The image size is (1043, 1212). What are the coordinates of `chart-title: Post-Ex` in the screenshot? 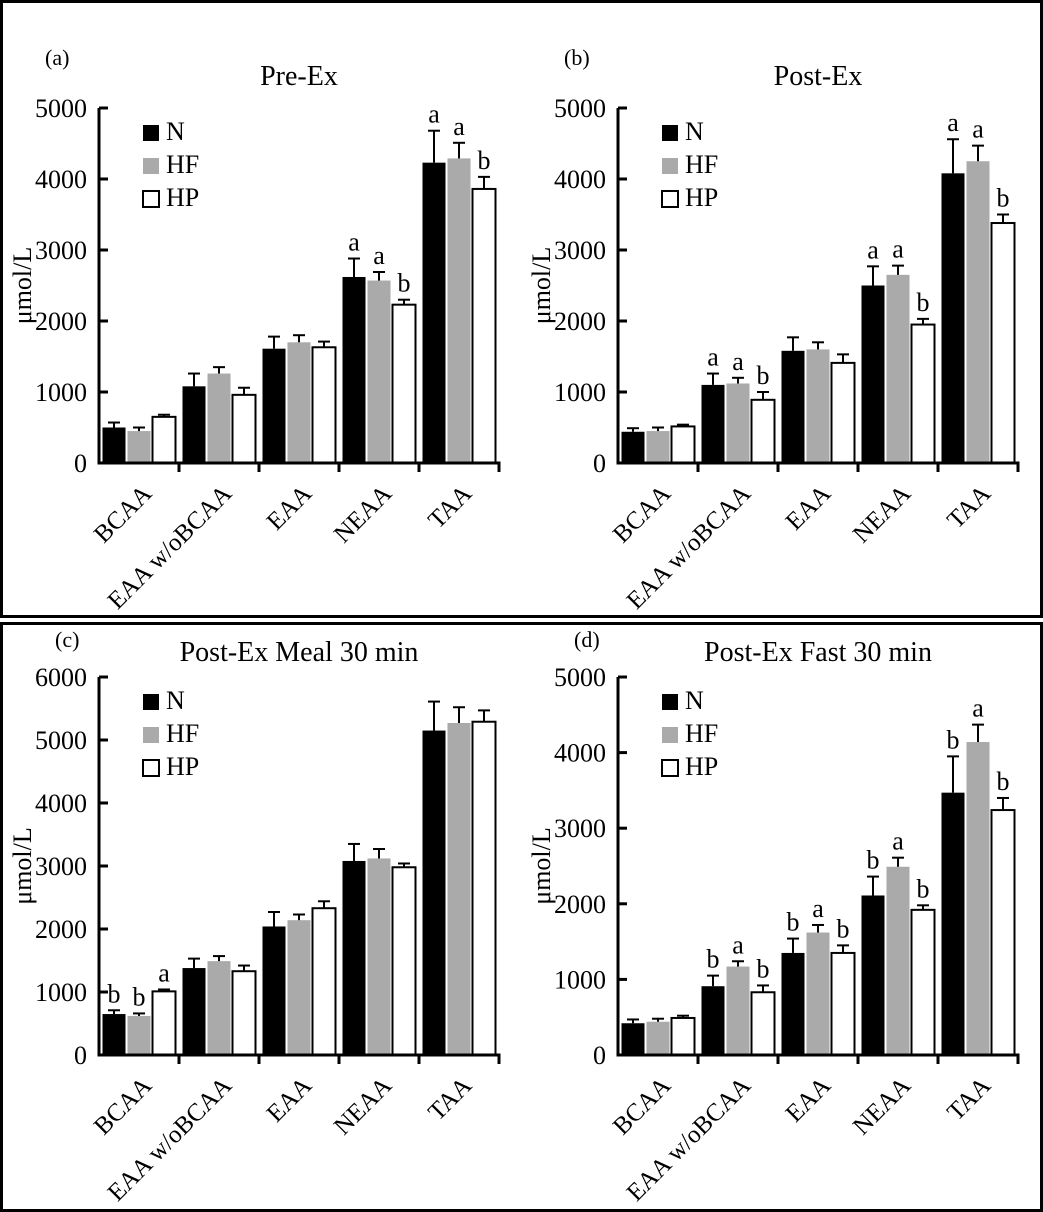 It's located at (818, 76).